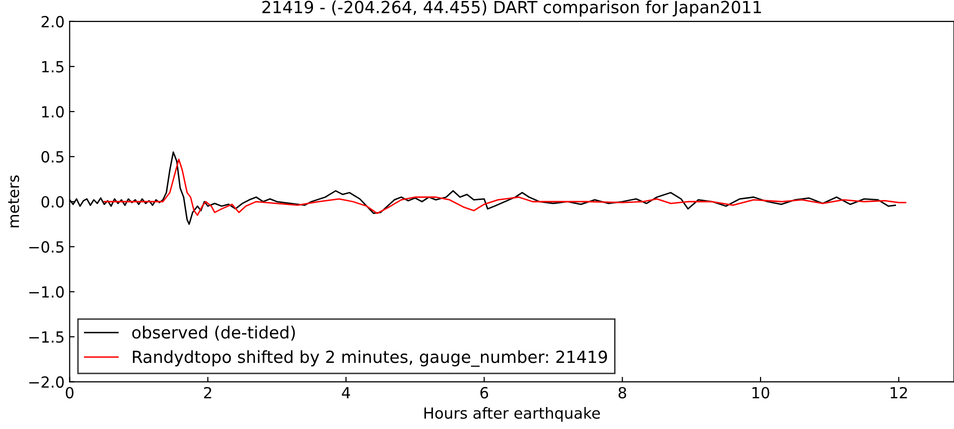 The image size is (954, 429). Describe the element at coordinates (511, 8) in the screenshot. I see `chart-title: 21419 - (-204.264, 44.455) DART comparison for Japan2011` at that location.